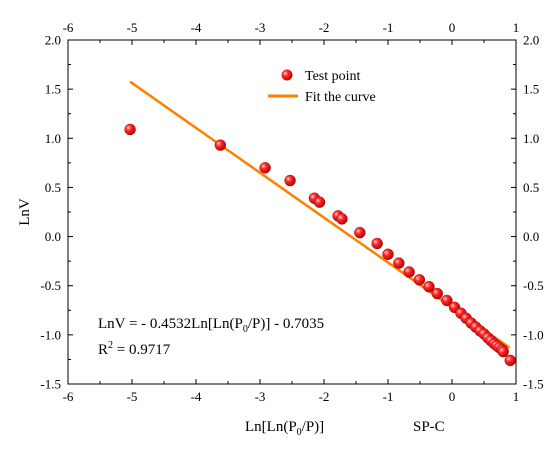 The height and width of the screenshot is (450, 550). Describe the element at coordinates (284, 428) in the screenshot. I see `x-axis-title: Ln[Ln(P0/P)]` at that location.